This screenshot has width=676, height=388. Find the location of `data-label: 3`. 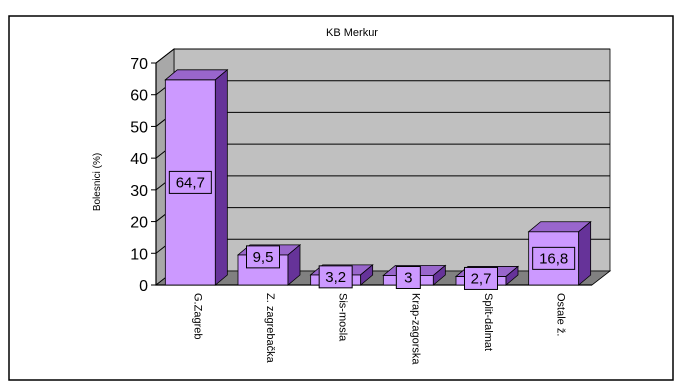

data-label: 3 is located at coordinates (408, 277).